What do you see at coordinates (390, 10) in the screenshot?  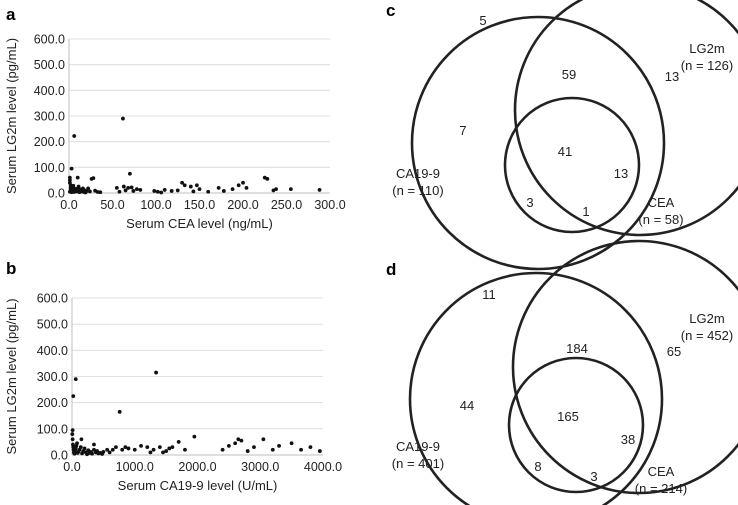 I see `panel-letter-c: c` at bounding box center [390, 10].